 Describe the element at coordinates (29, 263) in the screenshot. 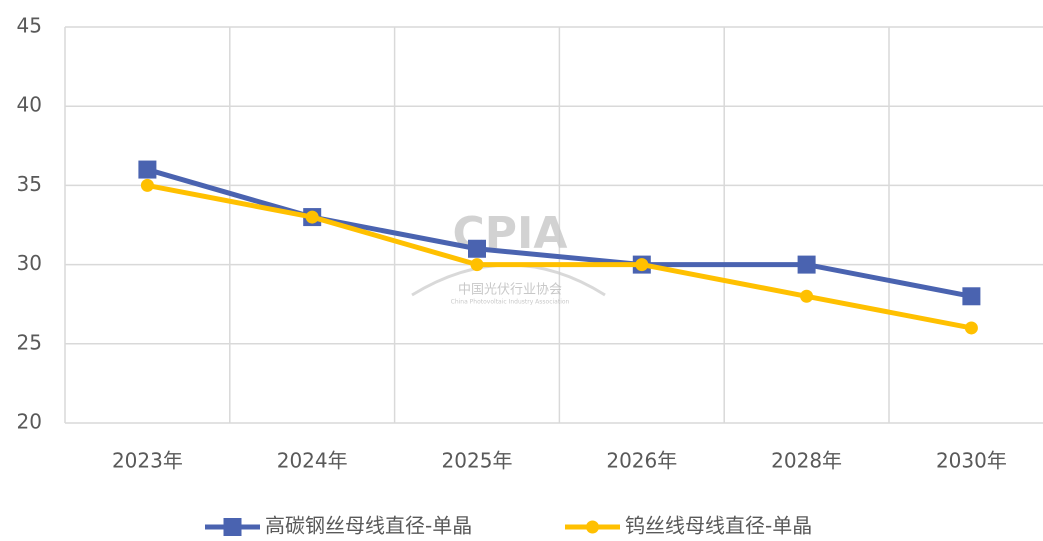

I see `y-tick-label: 30` at that location.